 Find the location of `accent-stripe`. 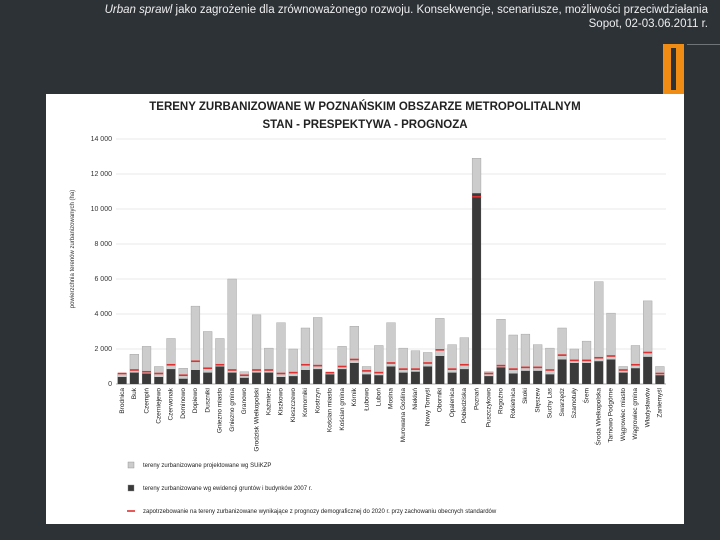

accent-stripe is located at coordinates (673, 69).